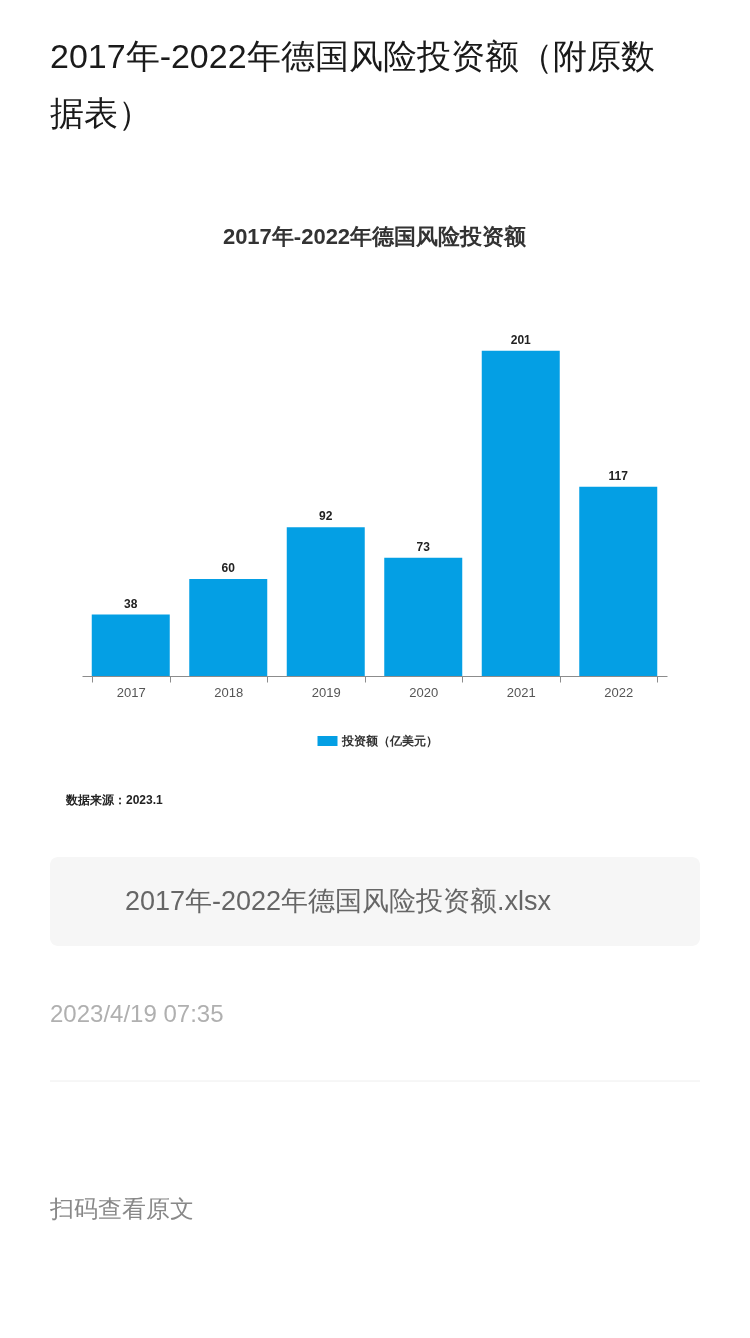 Image resolution: width=750 pixels, height=1338 pixels. What do you see at coordinates (131, 692) in the screenshot?
I see `x-tick-label: 2017` at bounding box center [131, 692].